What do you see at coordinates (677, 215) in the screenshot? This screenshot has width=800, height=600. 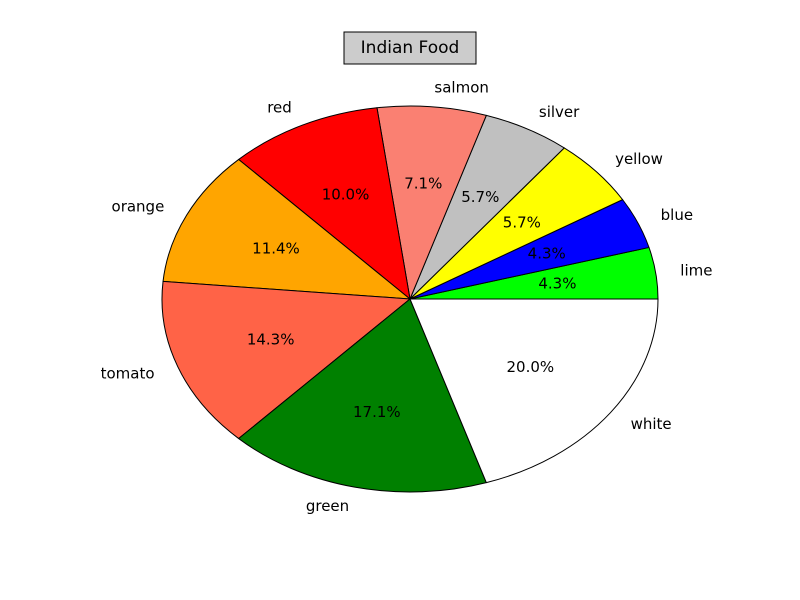 I see `slice-label-blue: blue` at bounding box center [677, 215].